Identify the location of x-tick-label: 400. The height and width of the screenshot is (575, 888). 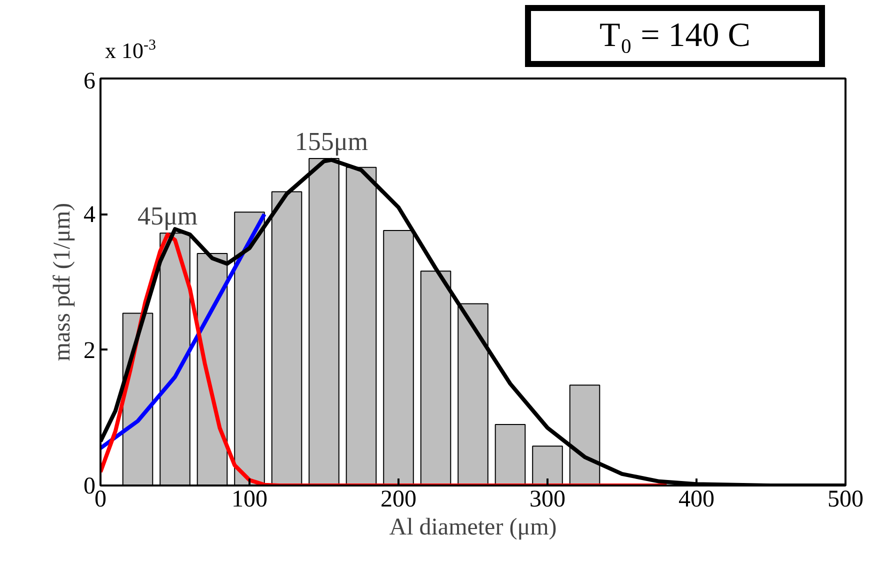
(696, 499).